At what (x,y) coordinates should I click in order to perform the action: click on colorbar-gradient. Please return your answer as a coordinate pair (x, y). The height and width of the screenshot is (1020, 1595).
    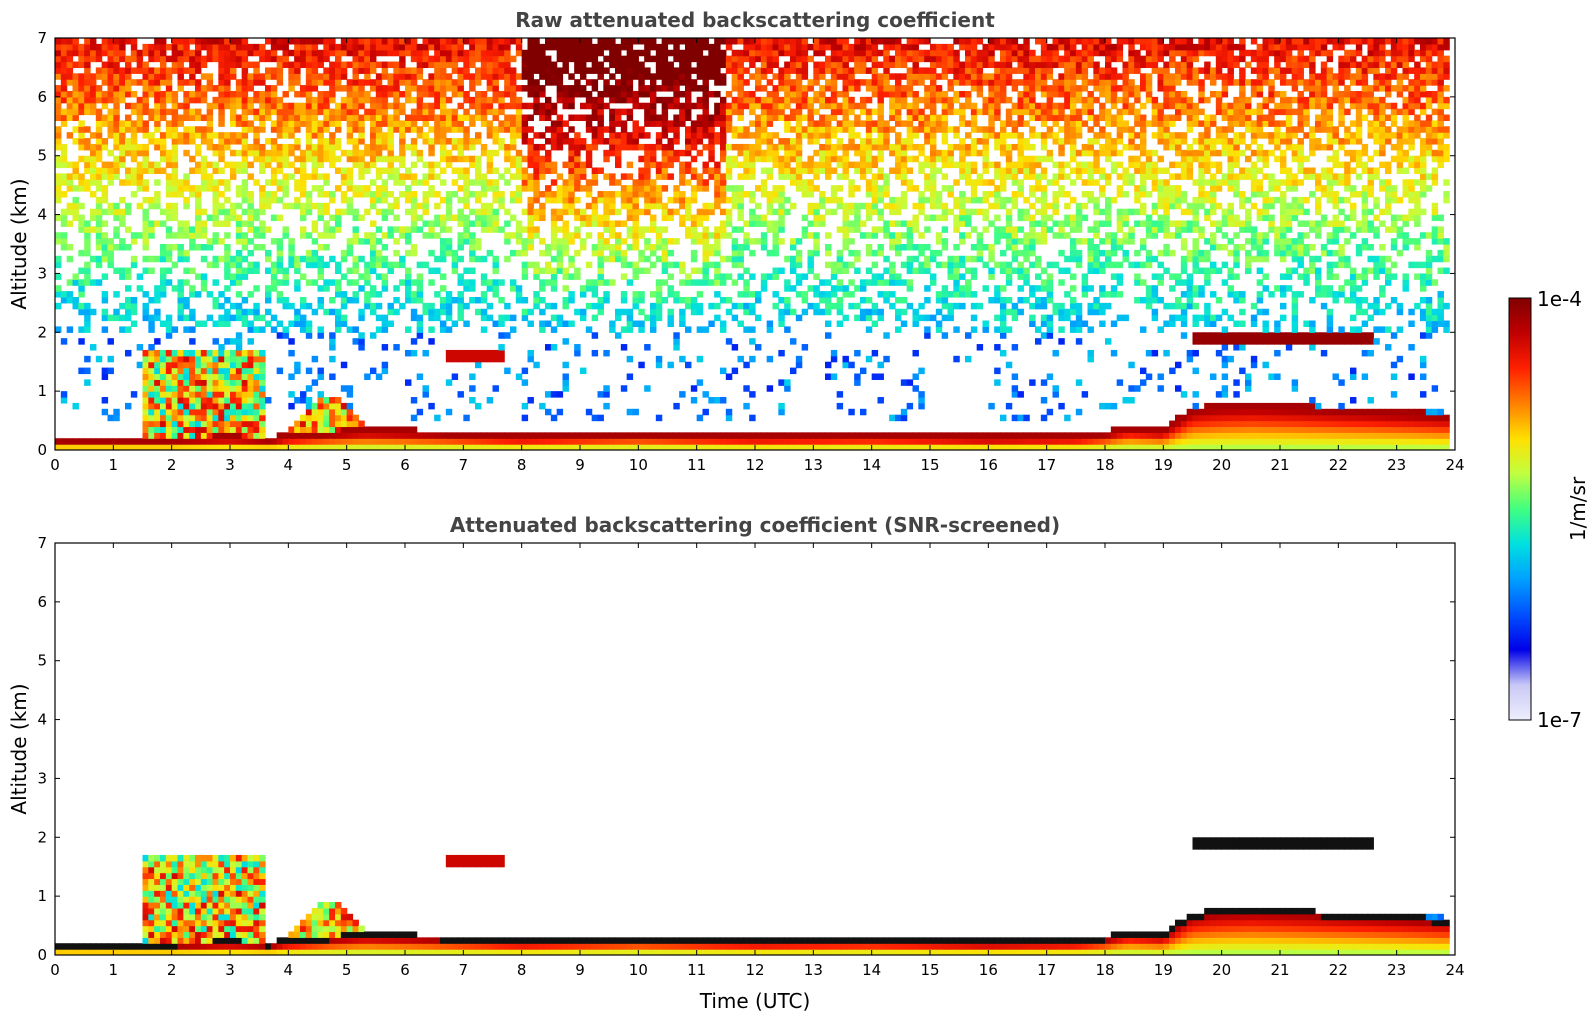
    Looking at the image, I should click on (1520, 509).